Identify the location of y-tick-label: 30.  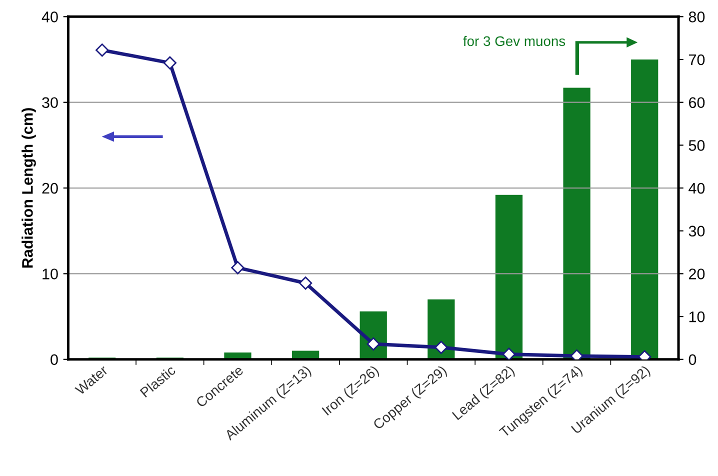
(50, 102).